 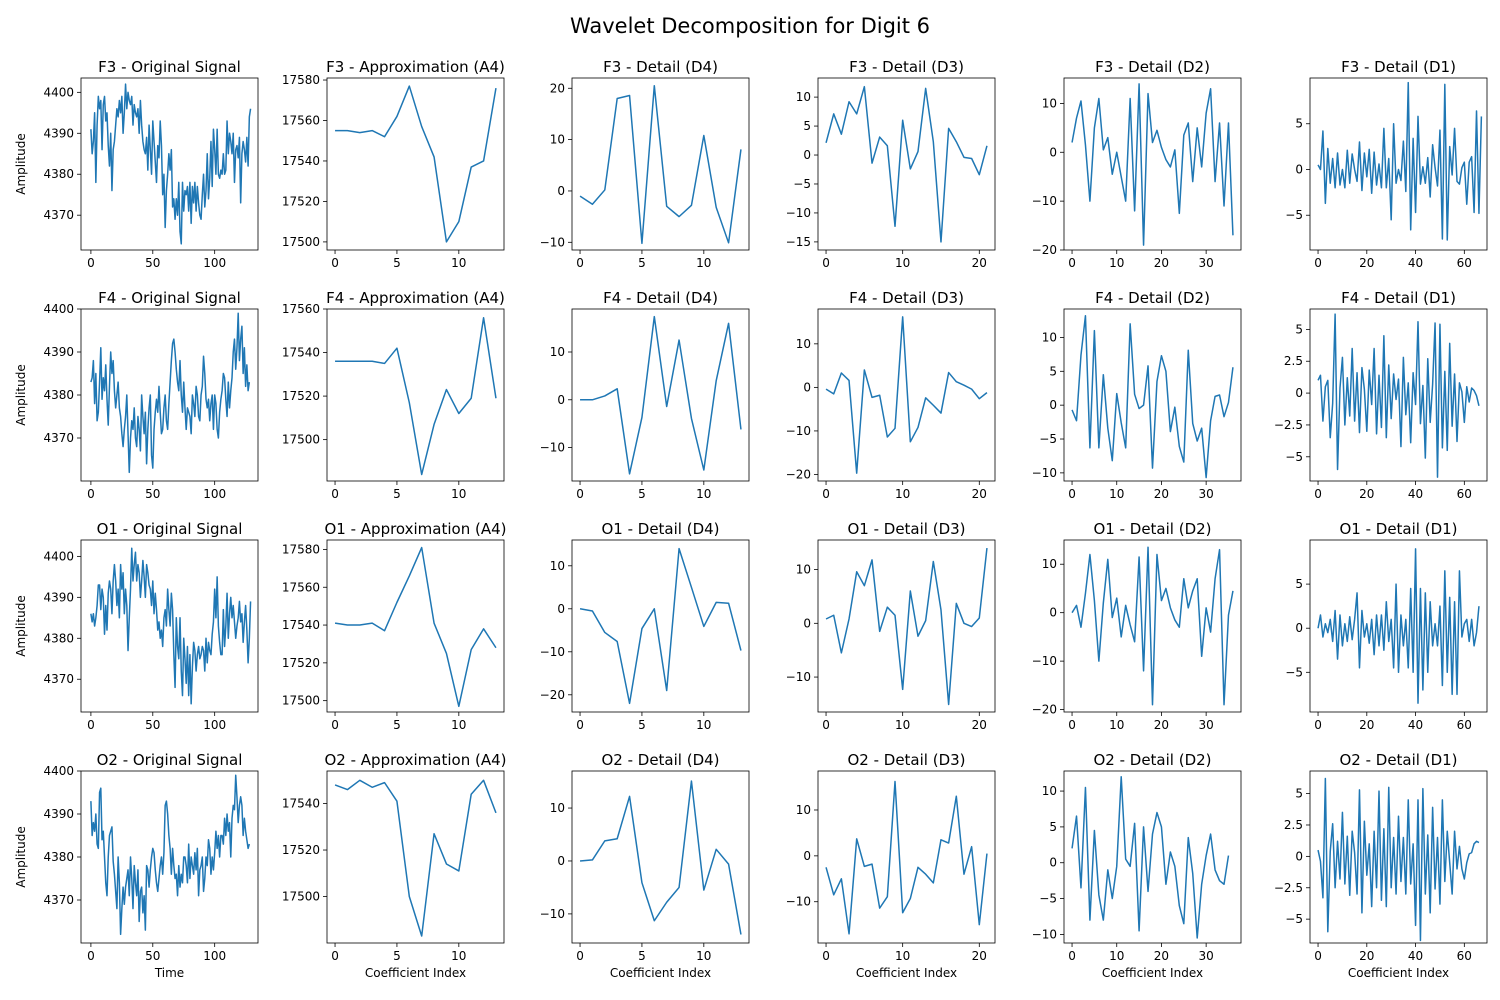 I want to click on subplot-title: F4 - Approximation (A4), so click(x=415, y=298).